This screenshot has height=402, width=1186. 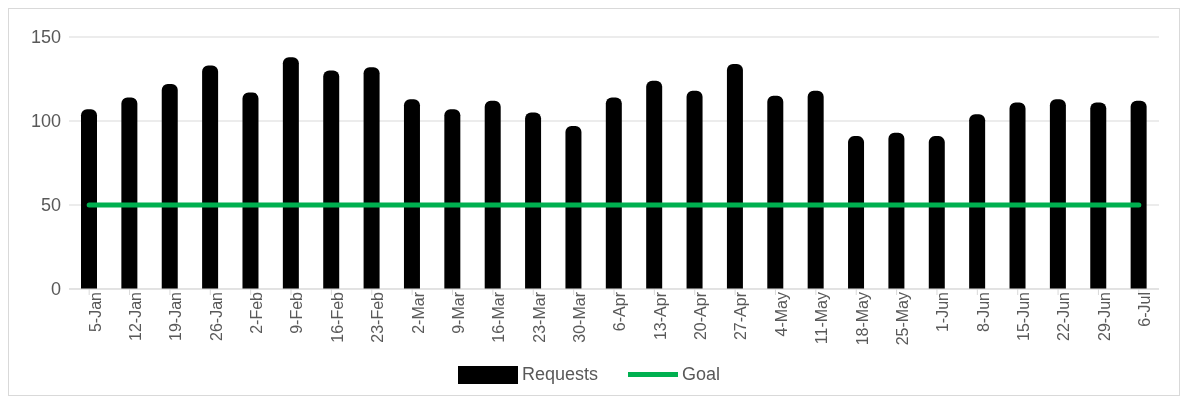 I want to click on x-tick-label: 30-Mar, so click(x=579, y=317).